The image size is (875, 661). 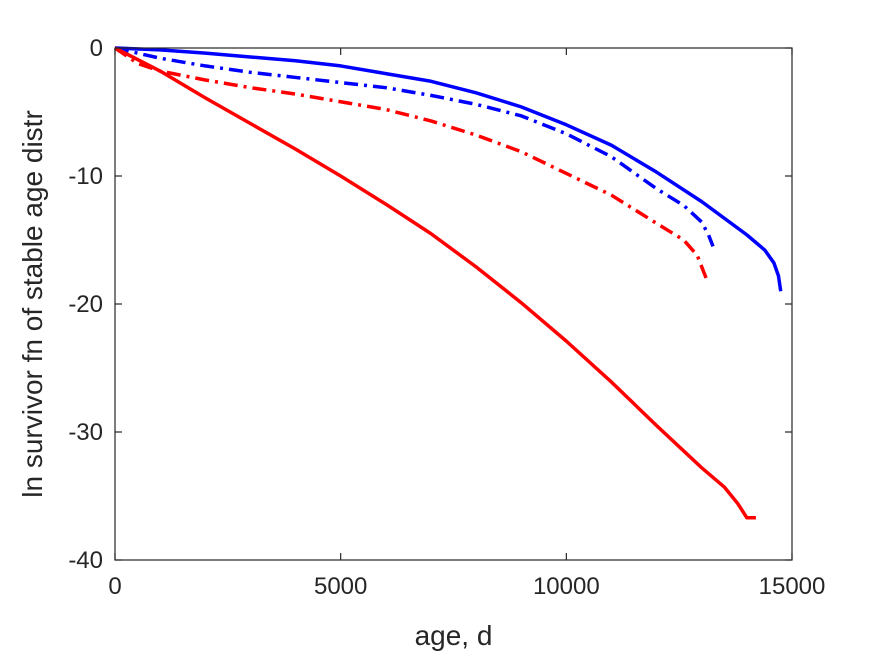 I want to click on y-tick-label: -30, so click(x=85, y=432).